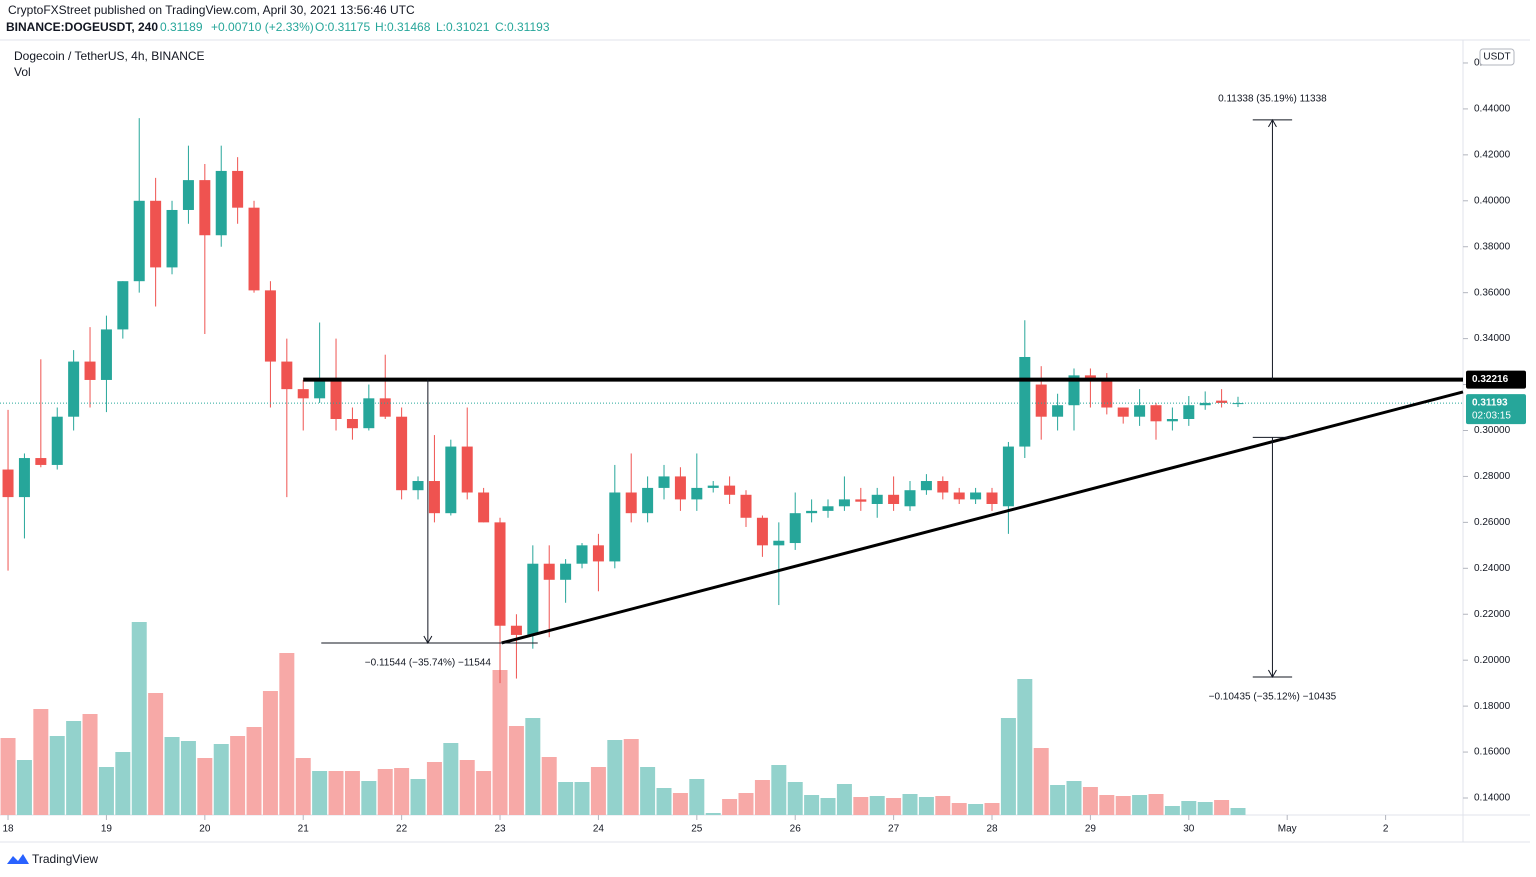 The height and width of the screenshot is (877, 1536). What do you see at coordinates (463, 27) in the screenshot?
I see `low-value: L:0.31021` at bounding box center [463, 27].